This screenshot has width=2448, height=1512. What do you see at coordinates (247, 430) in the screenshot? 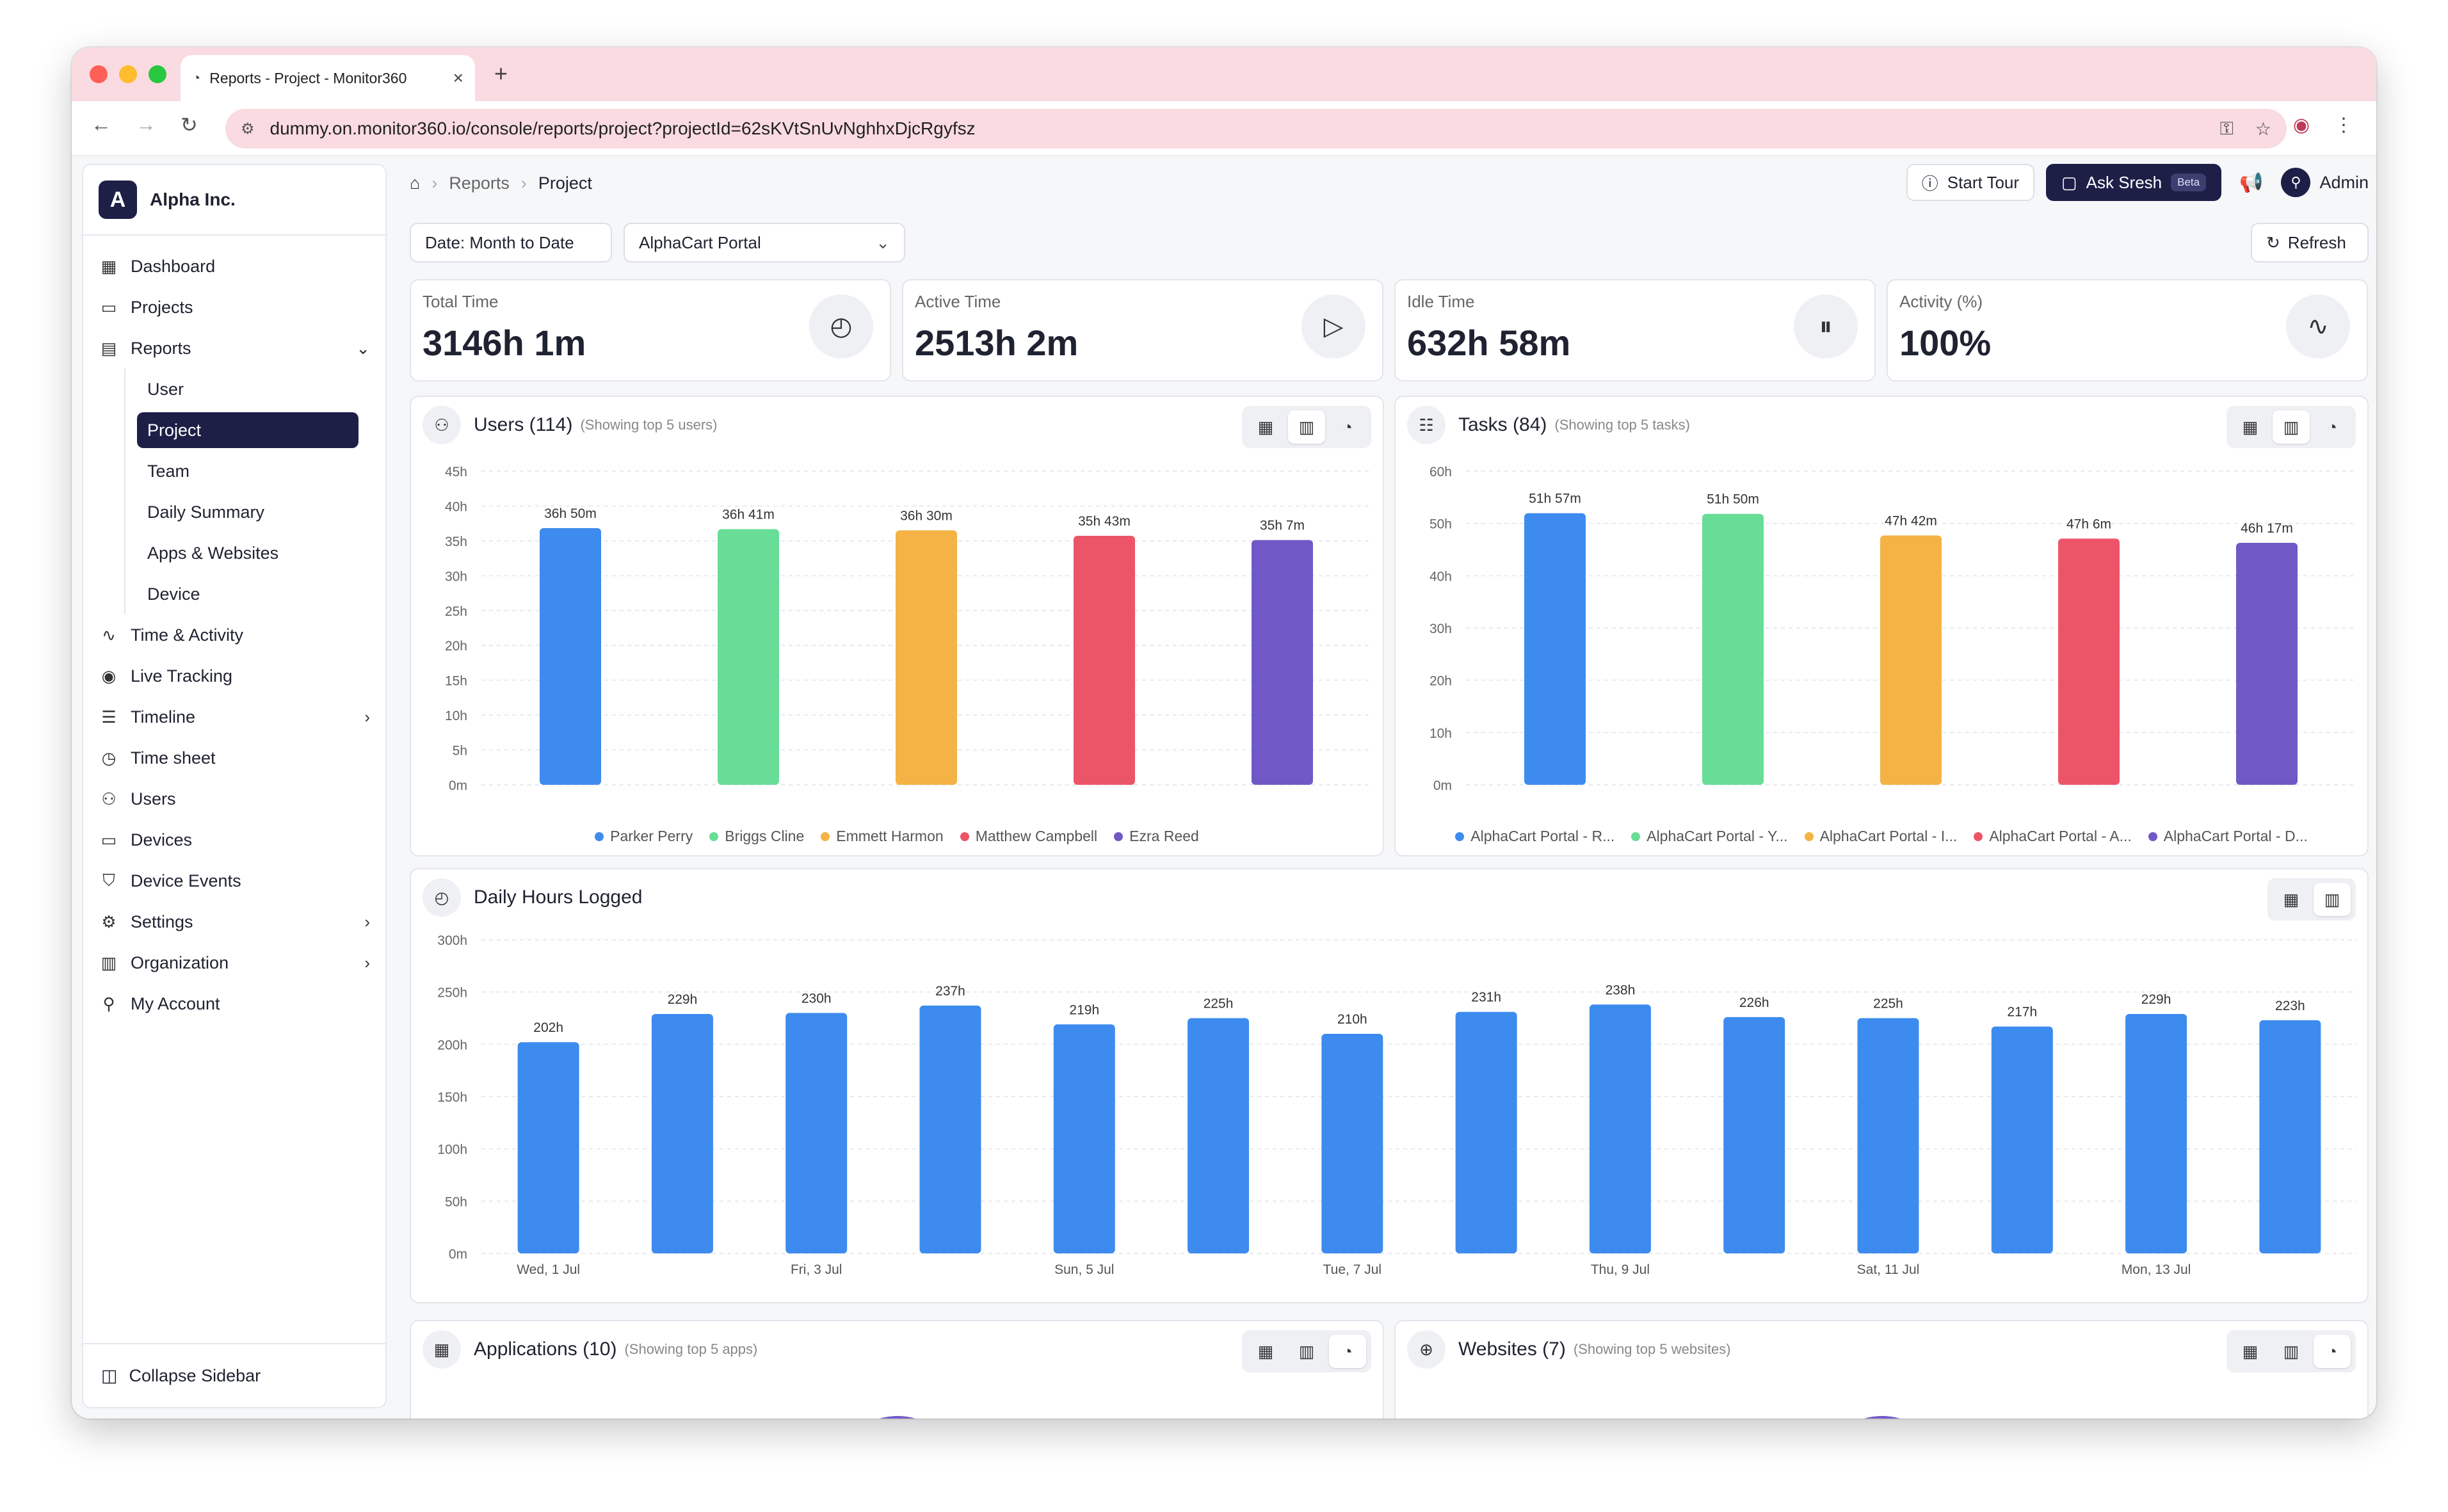
I see `submenu-item-project: Project` at bounding box center [247, 430].